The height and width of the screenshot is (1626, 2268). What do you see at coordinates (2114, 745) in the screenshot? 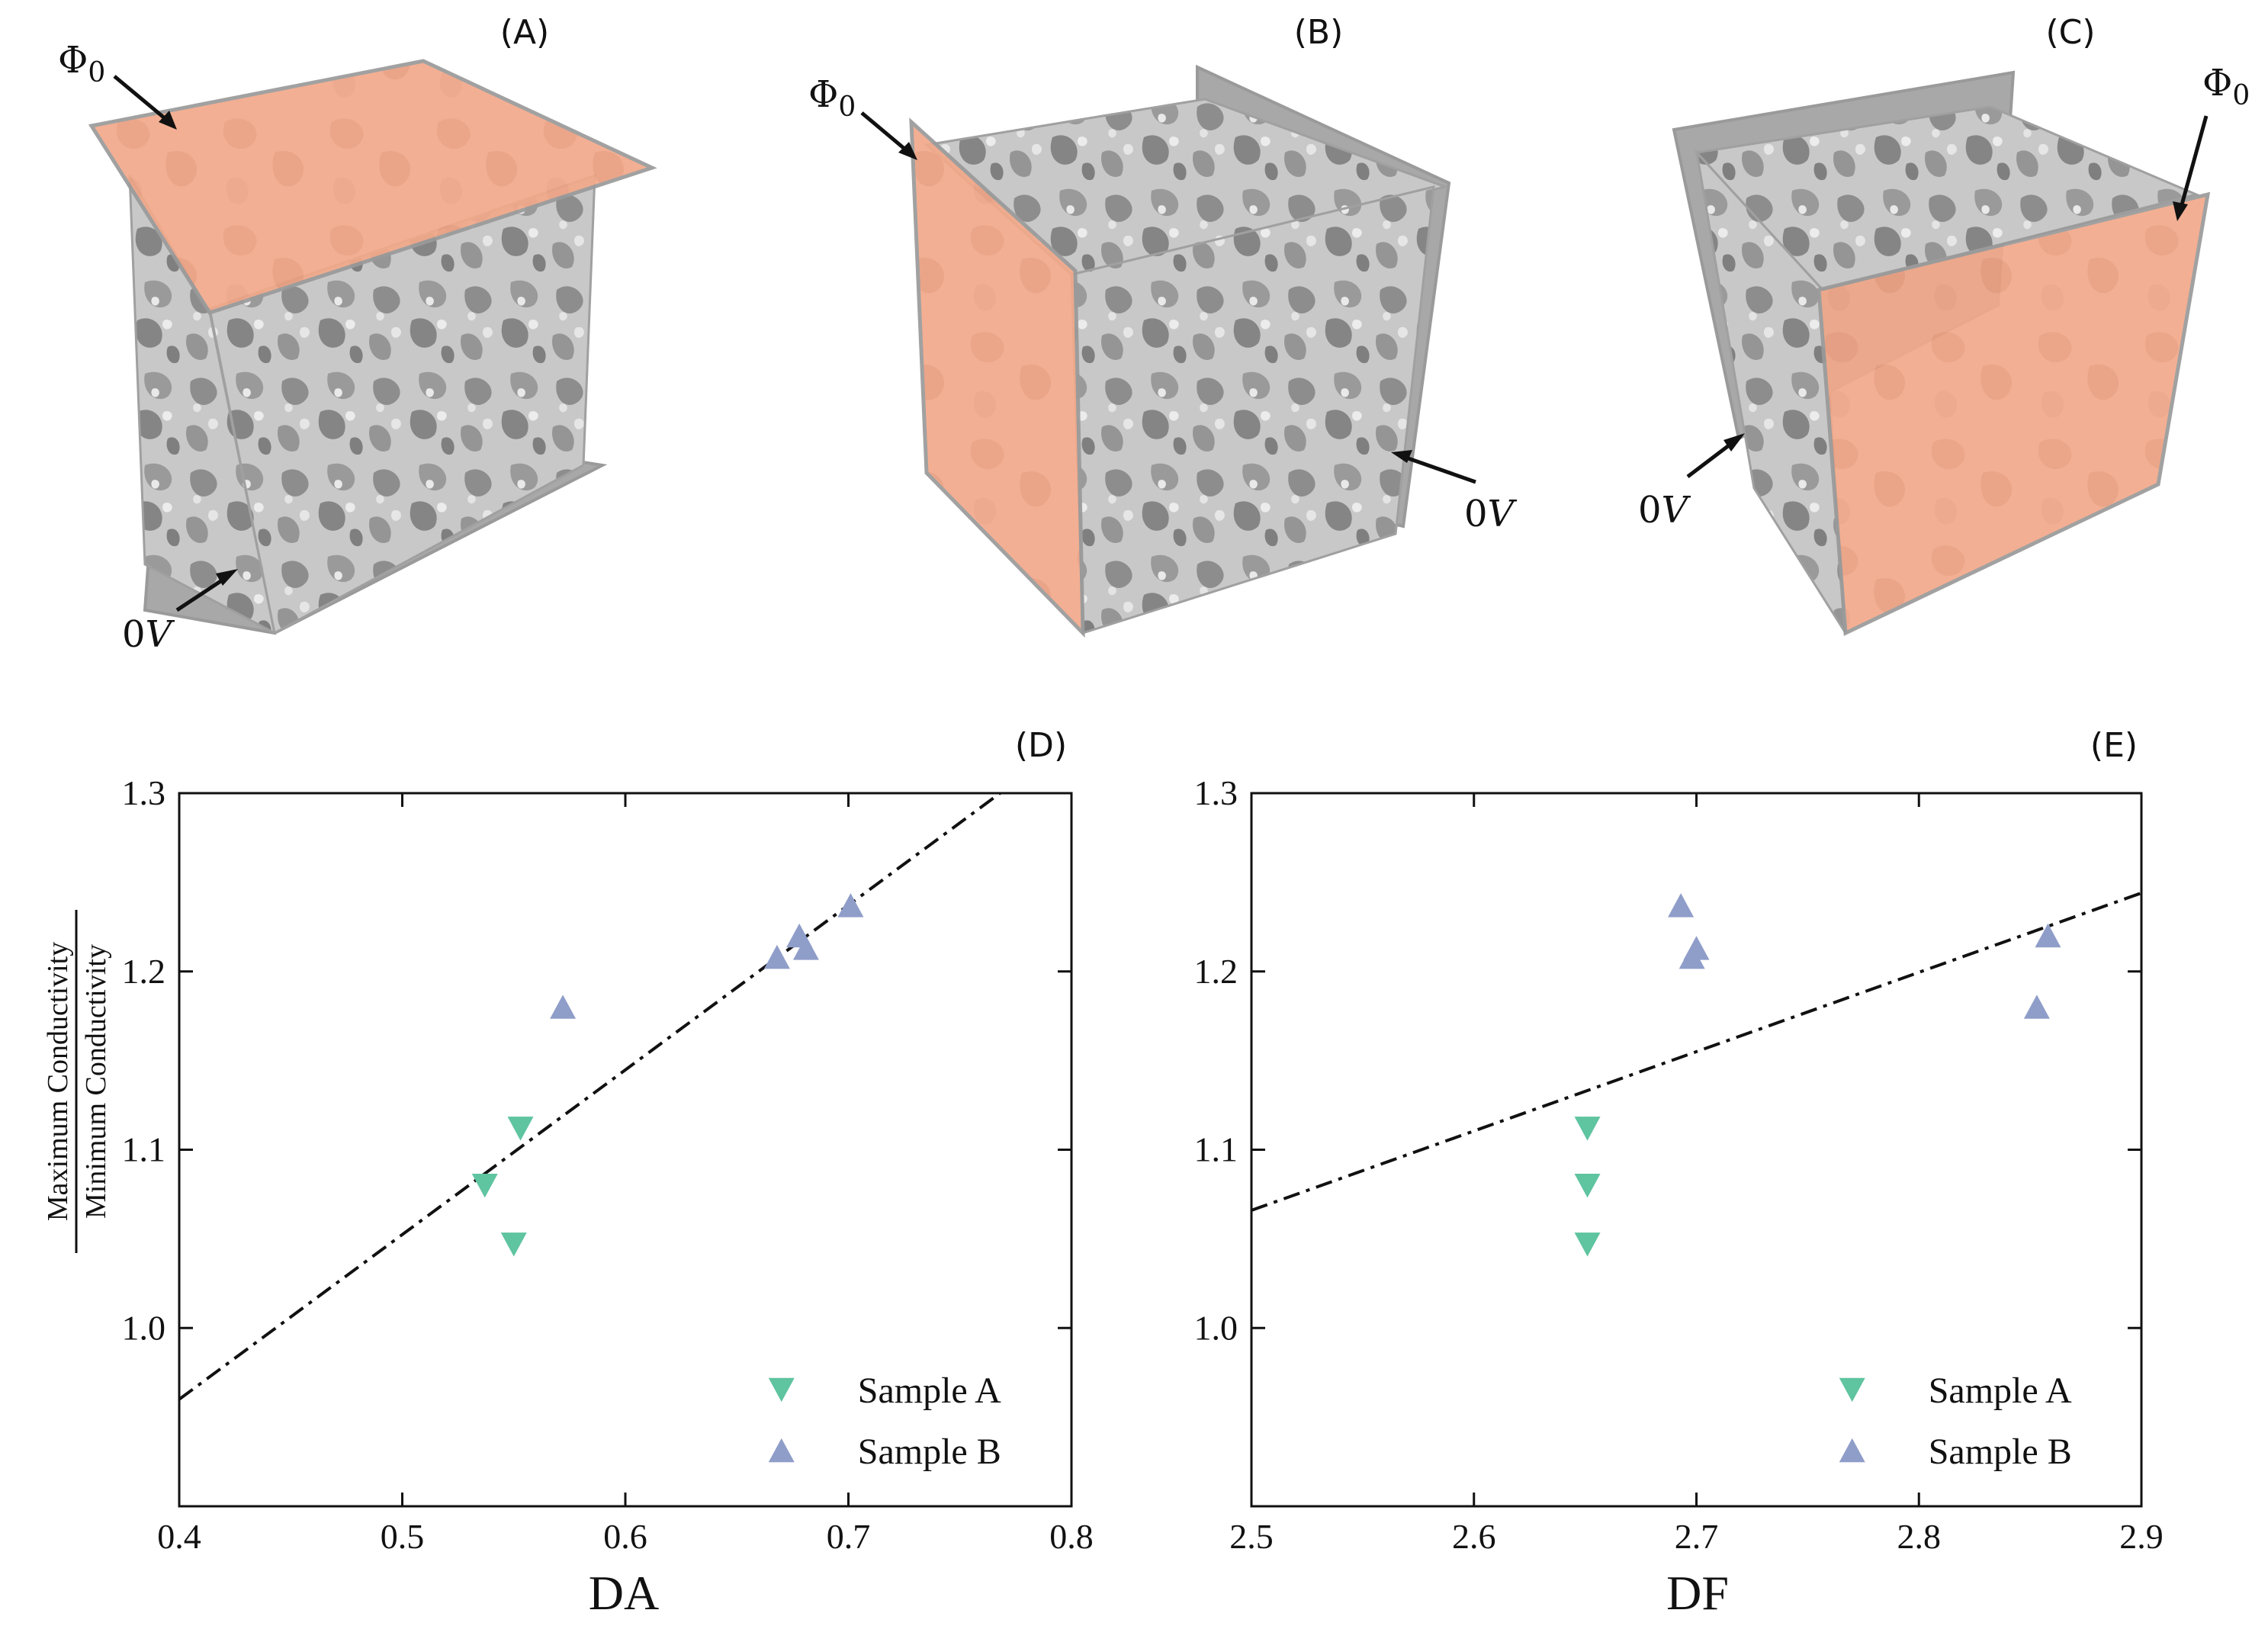
I see `panel-label-e: (E)` at bounding box center [2114, 745].